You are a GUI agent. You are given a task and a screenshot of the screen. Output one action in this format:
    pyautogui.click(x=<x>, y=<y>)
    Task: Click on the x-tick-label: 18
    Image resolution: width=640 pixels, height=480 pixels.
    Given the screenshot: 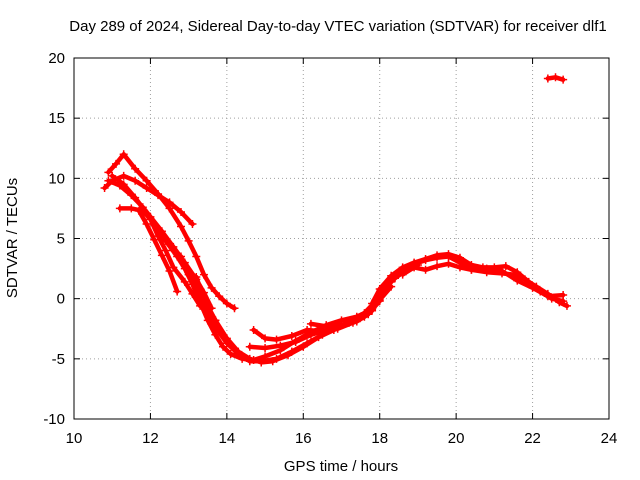 What is the action you would take?
    pyautogui.click(x=379, y=438)
    